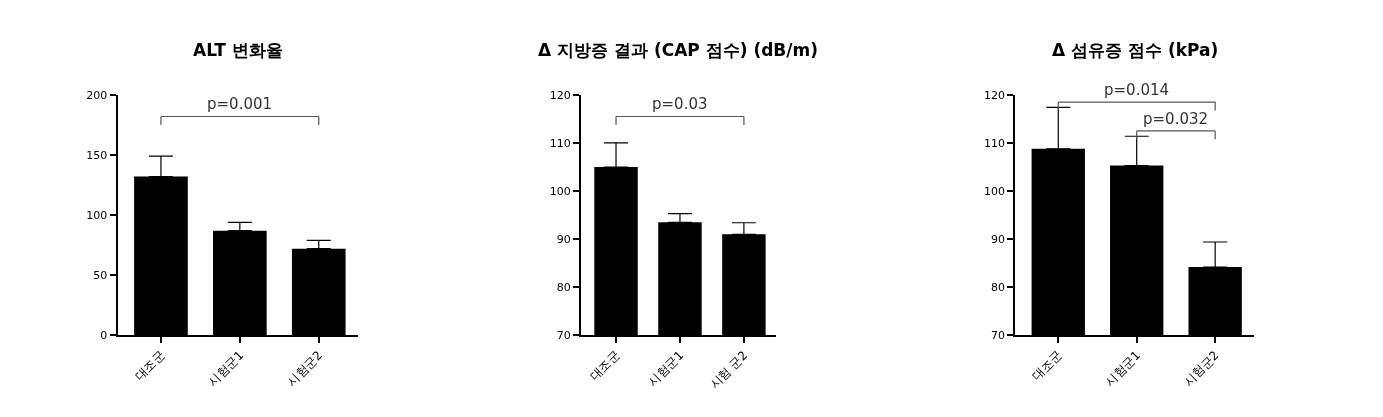 Image resolution: width=1383 pixels, height=417 pixels. I want to click on chart-title: Δ 섬유증 점수 (kPa), so click(1135, 50).